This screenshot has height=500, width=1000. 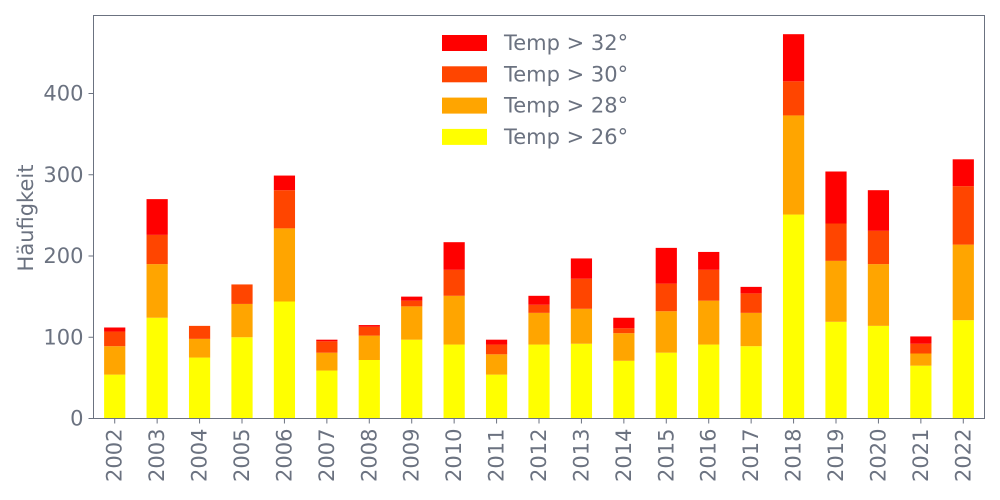 What do you see at coordinates (565, 106) in the screenshot?
I see `legend-label: Temp > 28°` at bounding box center [565, 106].